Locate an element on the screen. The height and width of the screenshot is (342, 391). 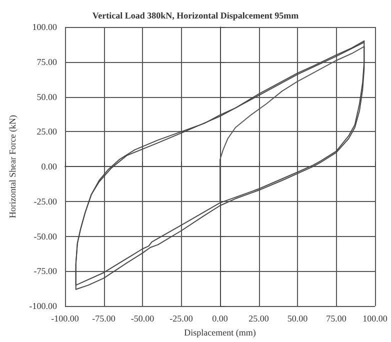
y-tick-label: -50.00 is located at coordinates (46, 236).